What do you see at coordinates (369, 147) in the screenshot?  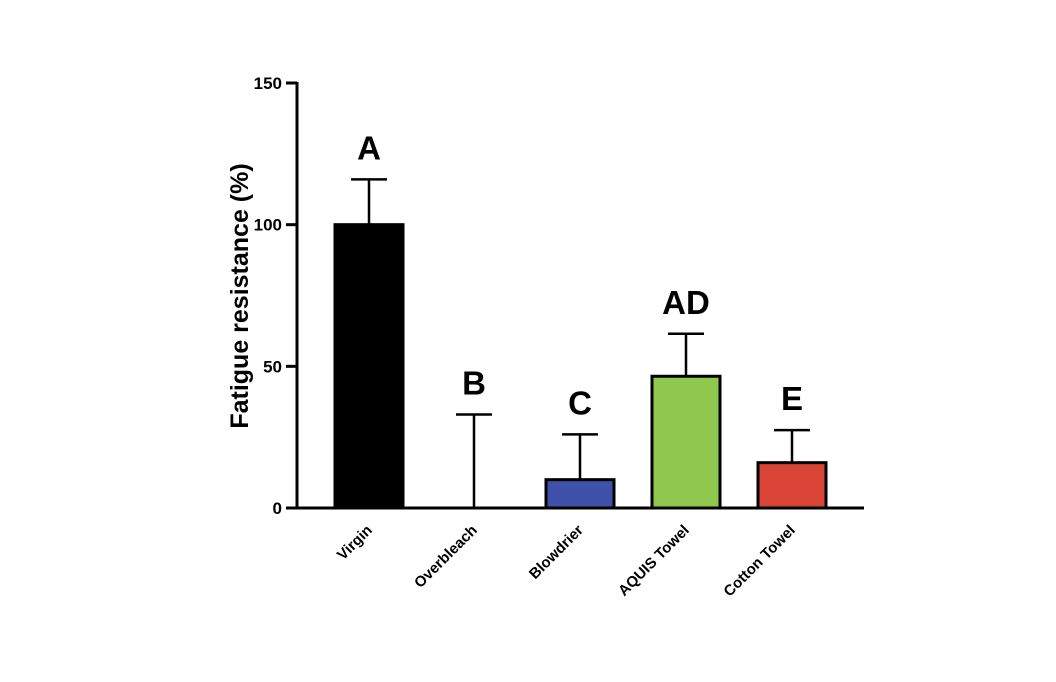 I see `significance-label: A` at bounding box center [369, 147].